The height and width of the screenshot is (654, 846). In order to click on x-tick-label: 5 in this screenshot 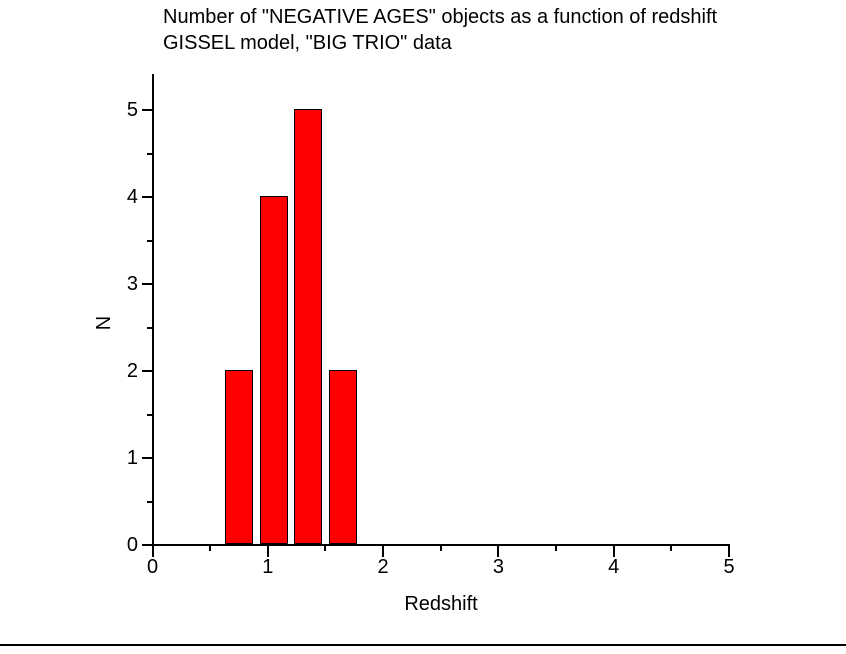, I will do `click(729, 567)`.